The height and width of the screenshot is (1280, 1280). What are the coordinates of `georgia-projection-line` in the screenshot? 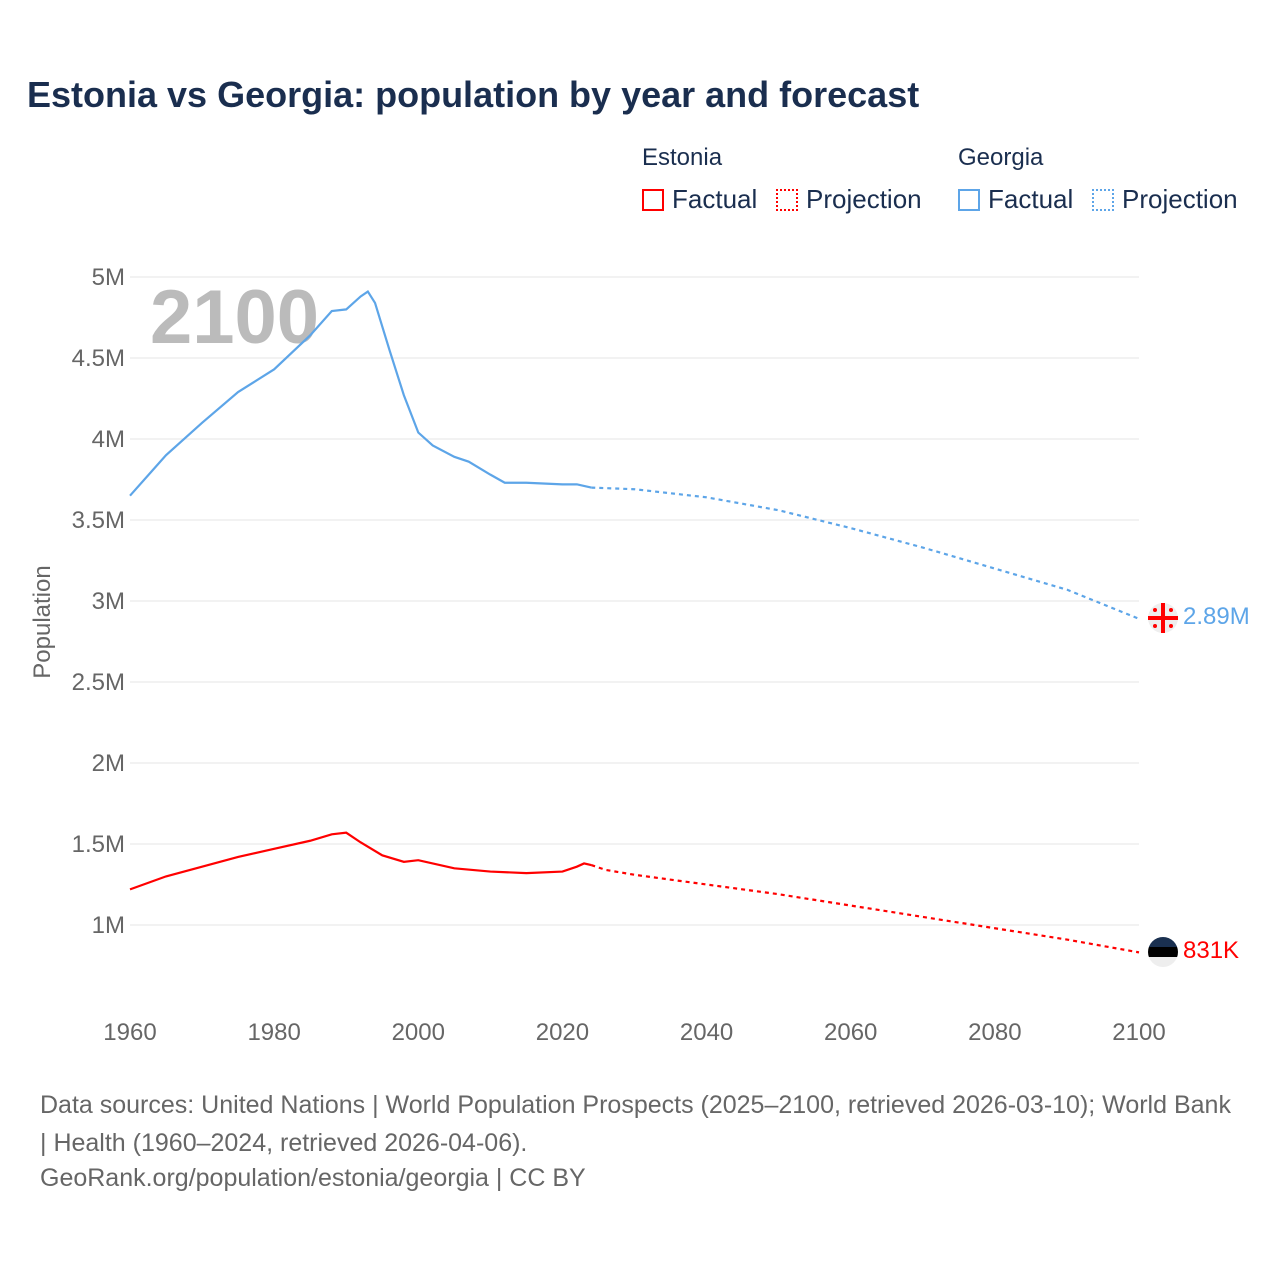 It's located at (865, 553).